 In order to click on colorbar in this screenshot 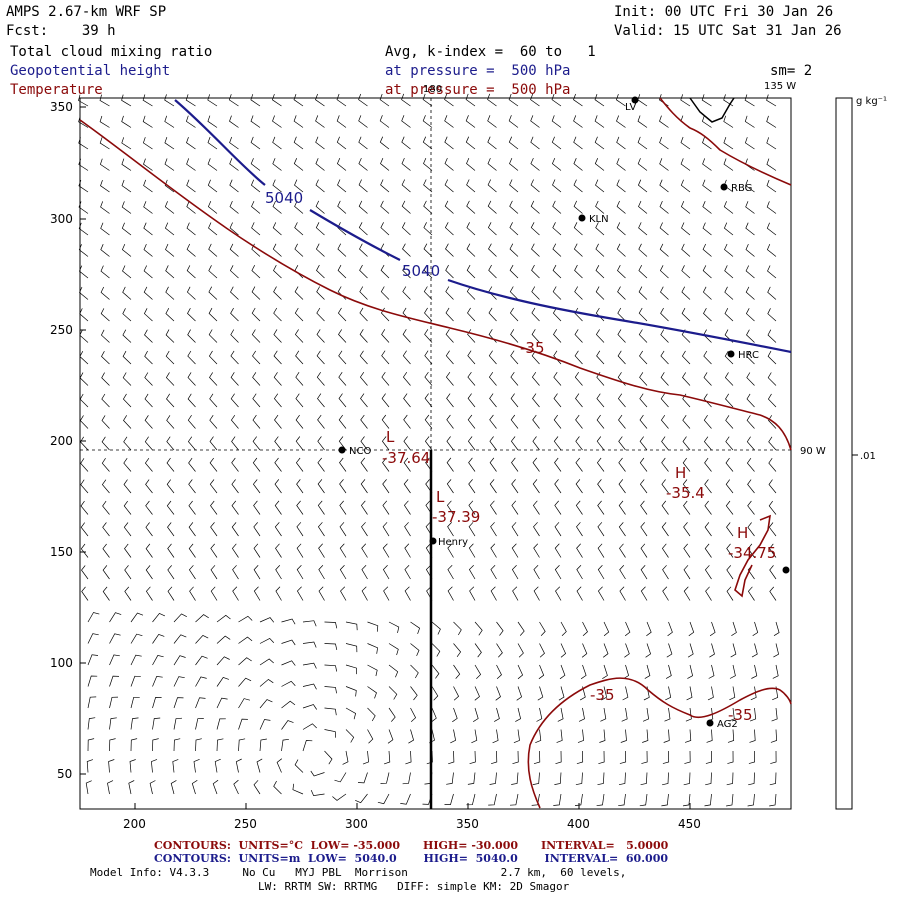, I will do `click(844, 453)`.